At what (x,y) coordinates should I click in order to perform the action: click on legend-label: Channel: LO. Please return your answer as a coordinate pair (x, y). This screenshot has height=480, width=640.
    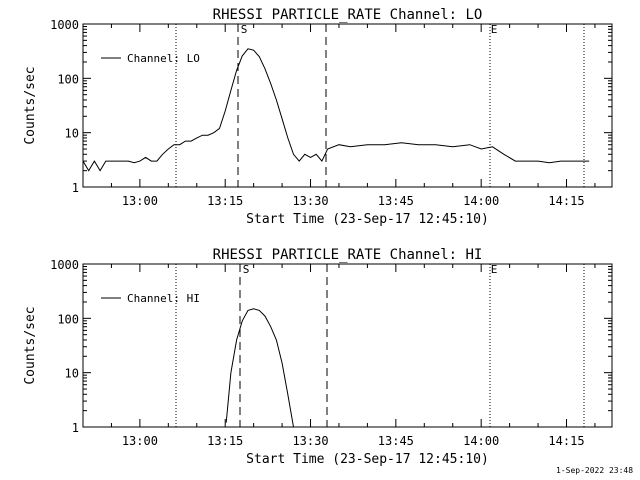
    Looking at the image, I should click on (163, 58).